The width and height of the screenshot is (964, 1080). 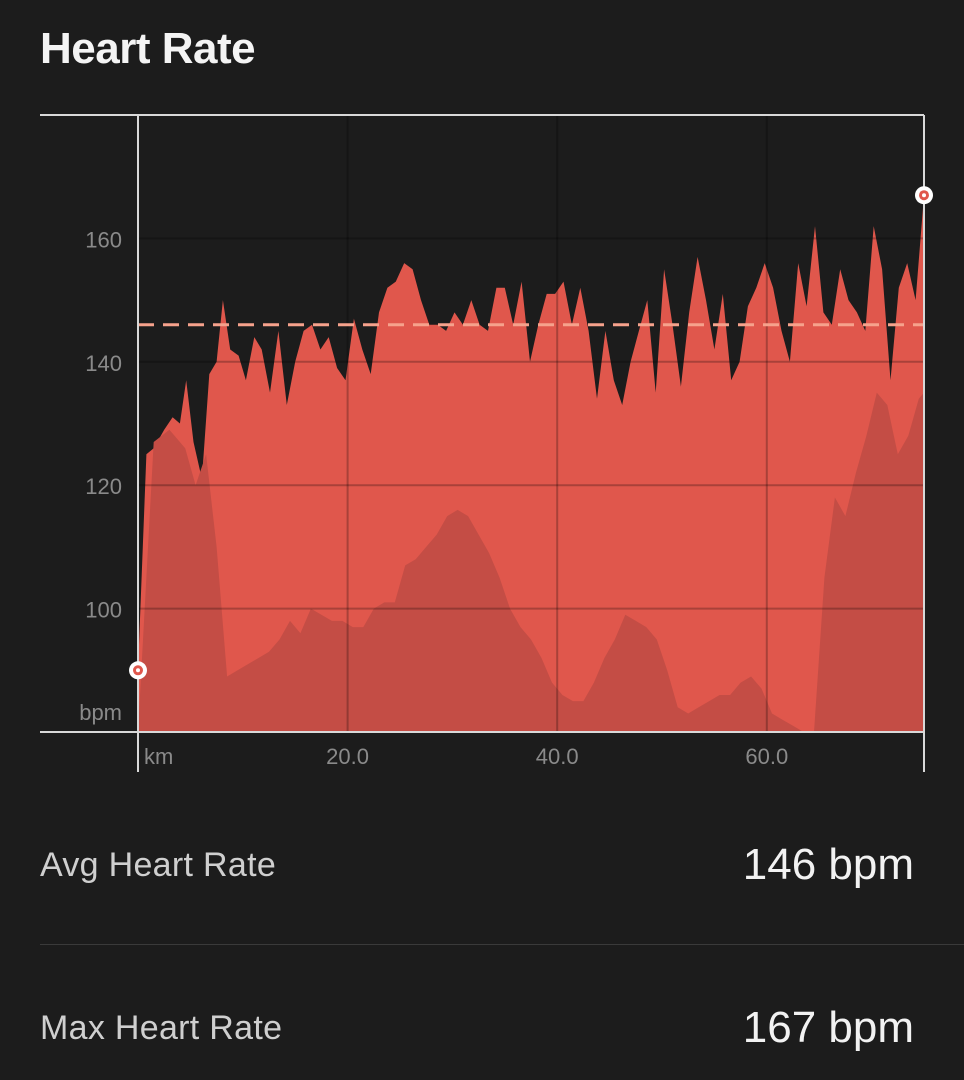 What do you see at coordinates (100, 712) in the screenshot?
I see `y-axis-label: bpm` at bounding box center [100, 712].